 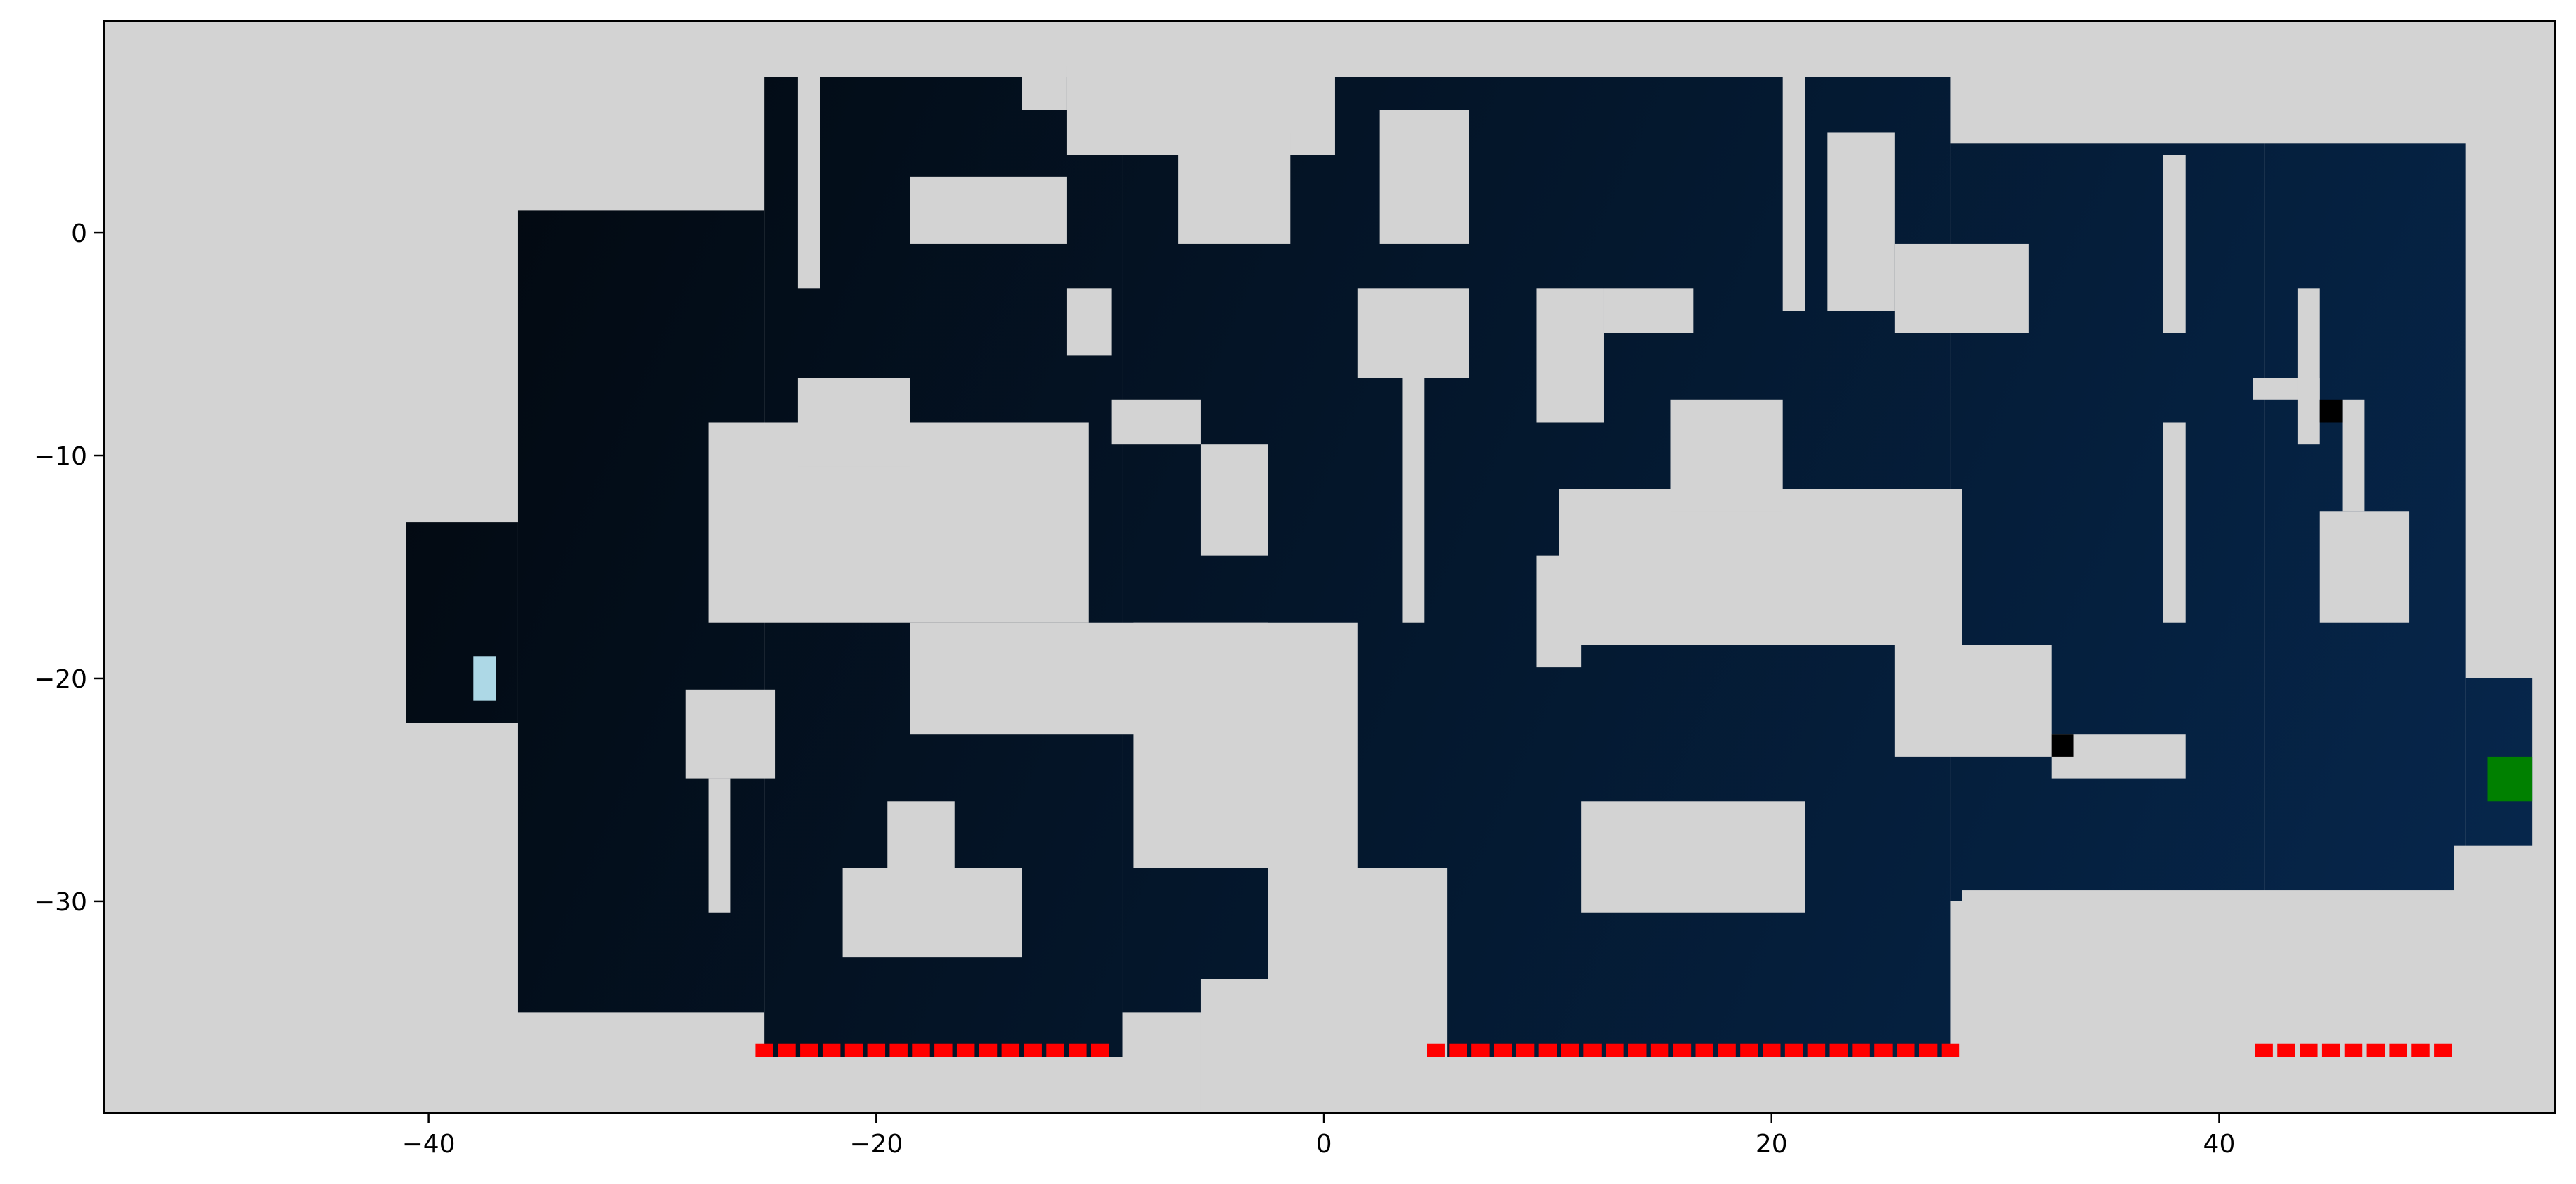 I want to click on robot-start-marker, so click(x=484, y=678).